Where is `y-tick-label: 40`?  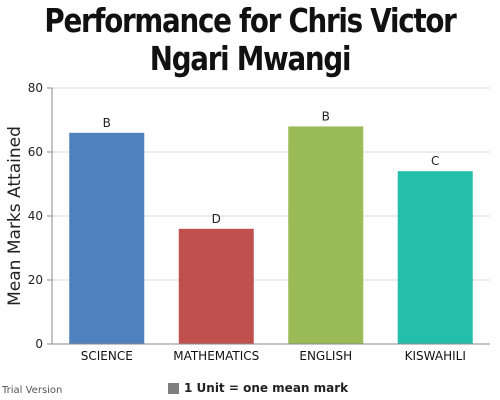
y-tick-label: 40 is located at coordinates (35, 216).